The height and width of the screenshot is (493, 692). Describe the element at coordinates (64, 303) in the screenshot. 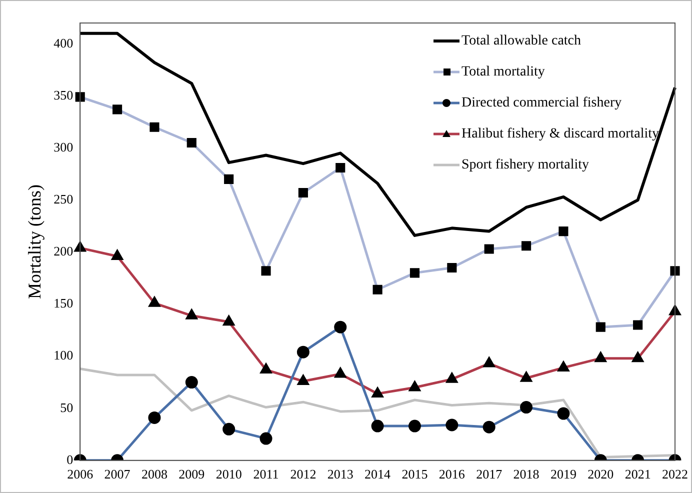

I see `y-tick-label: 150` at that location.